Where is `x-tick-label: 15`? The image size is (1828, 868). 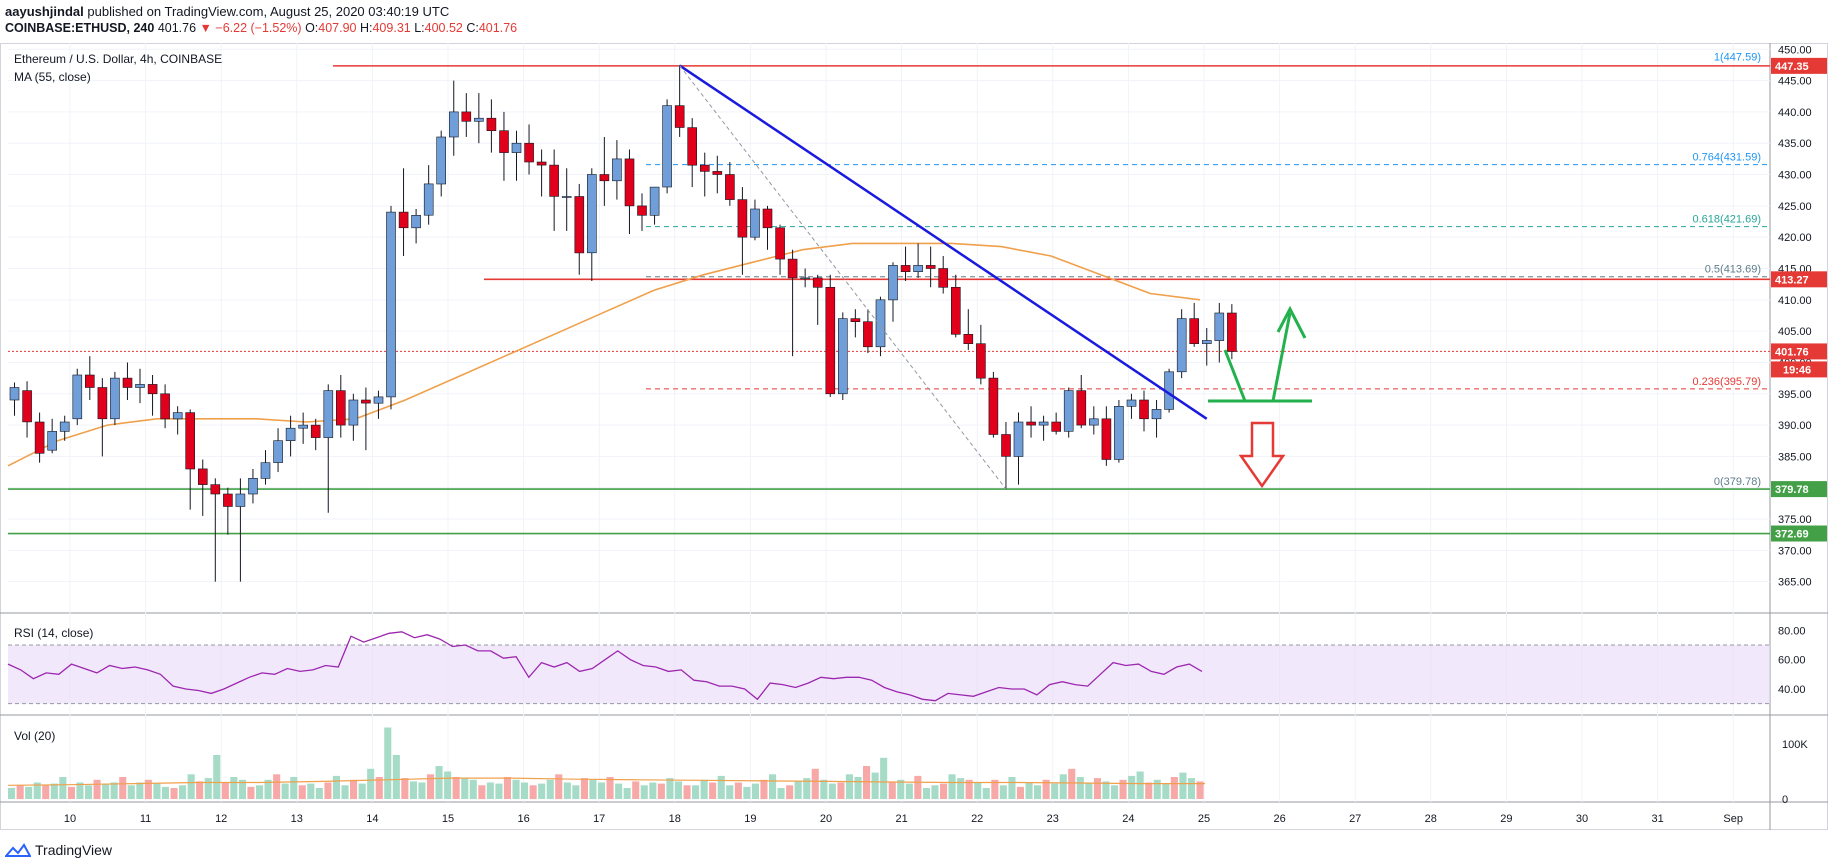
x-tick-label: 15 is located at coordinates (448, 819).